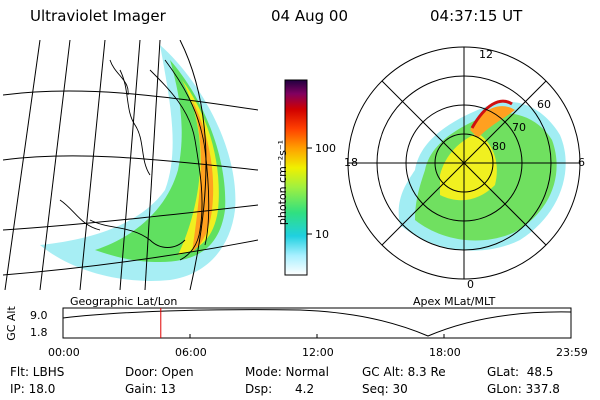 The width and height of the screenshot is (600, 400). What do you see at coordinates (476, 16) in the screenshot?
I see `time-label: 04:37:15 UT` at bounding box center [476, 16].